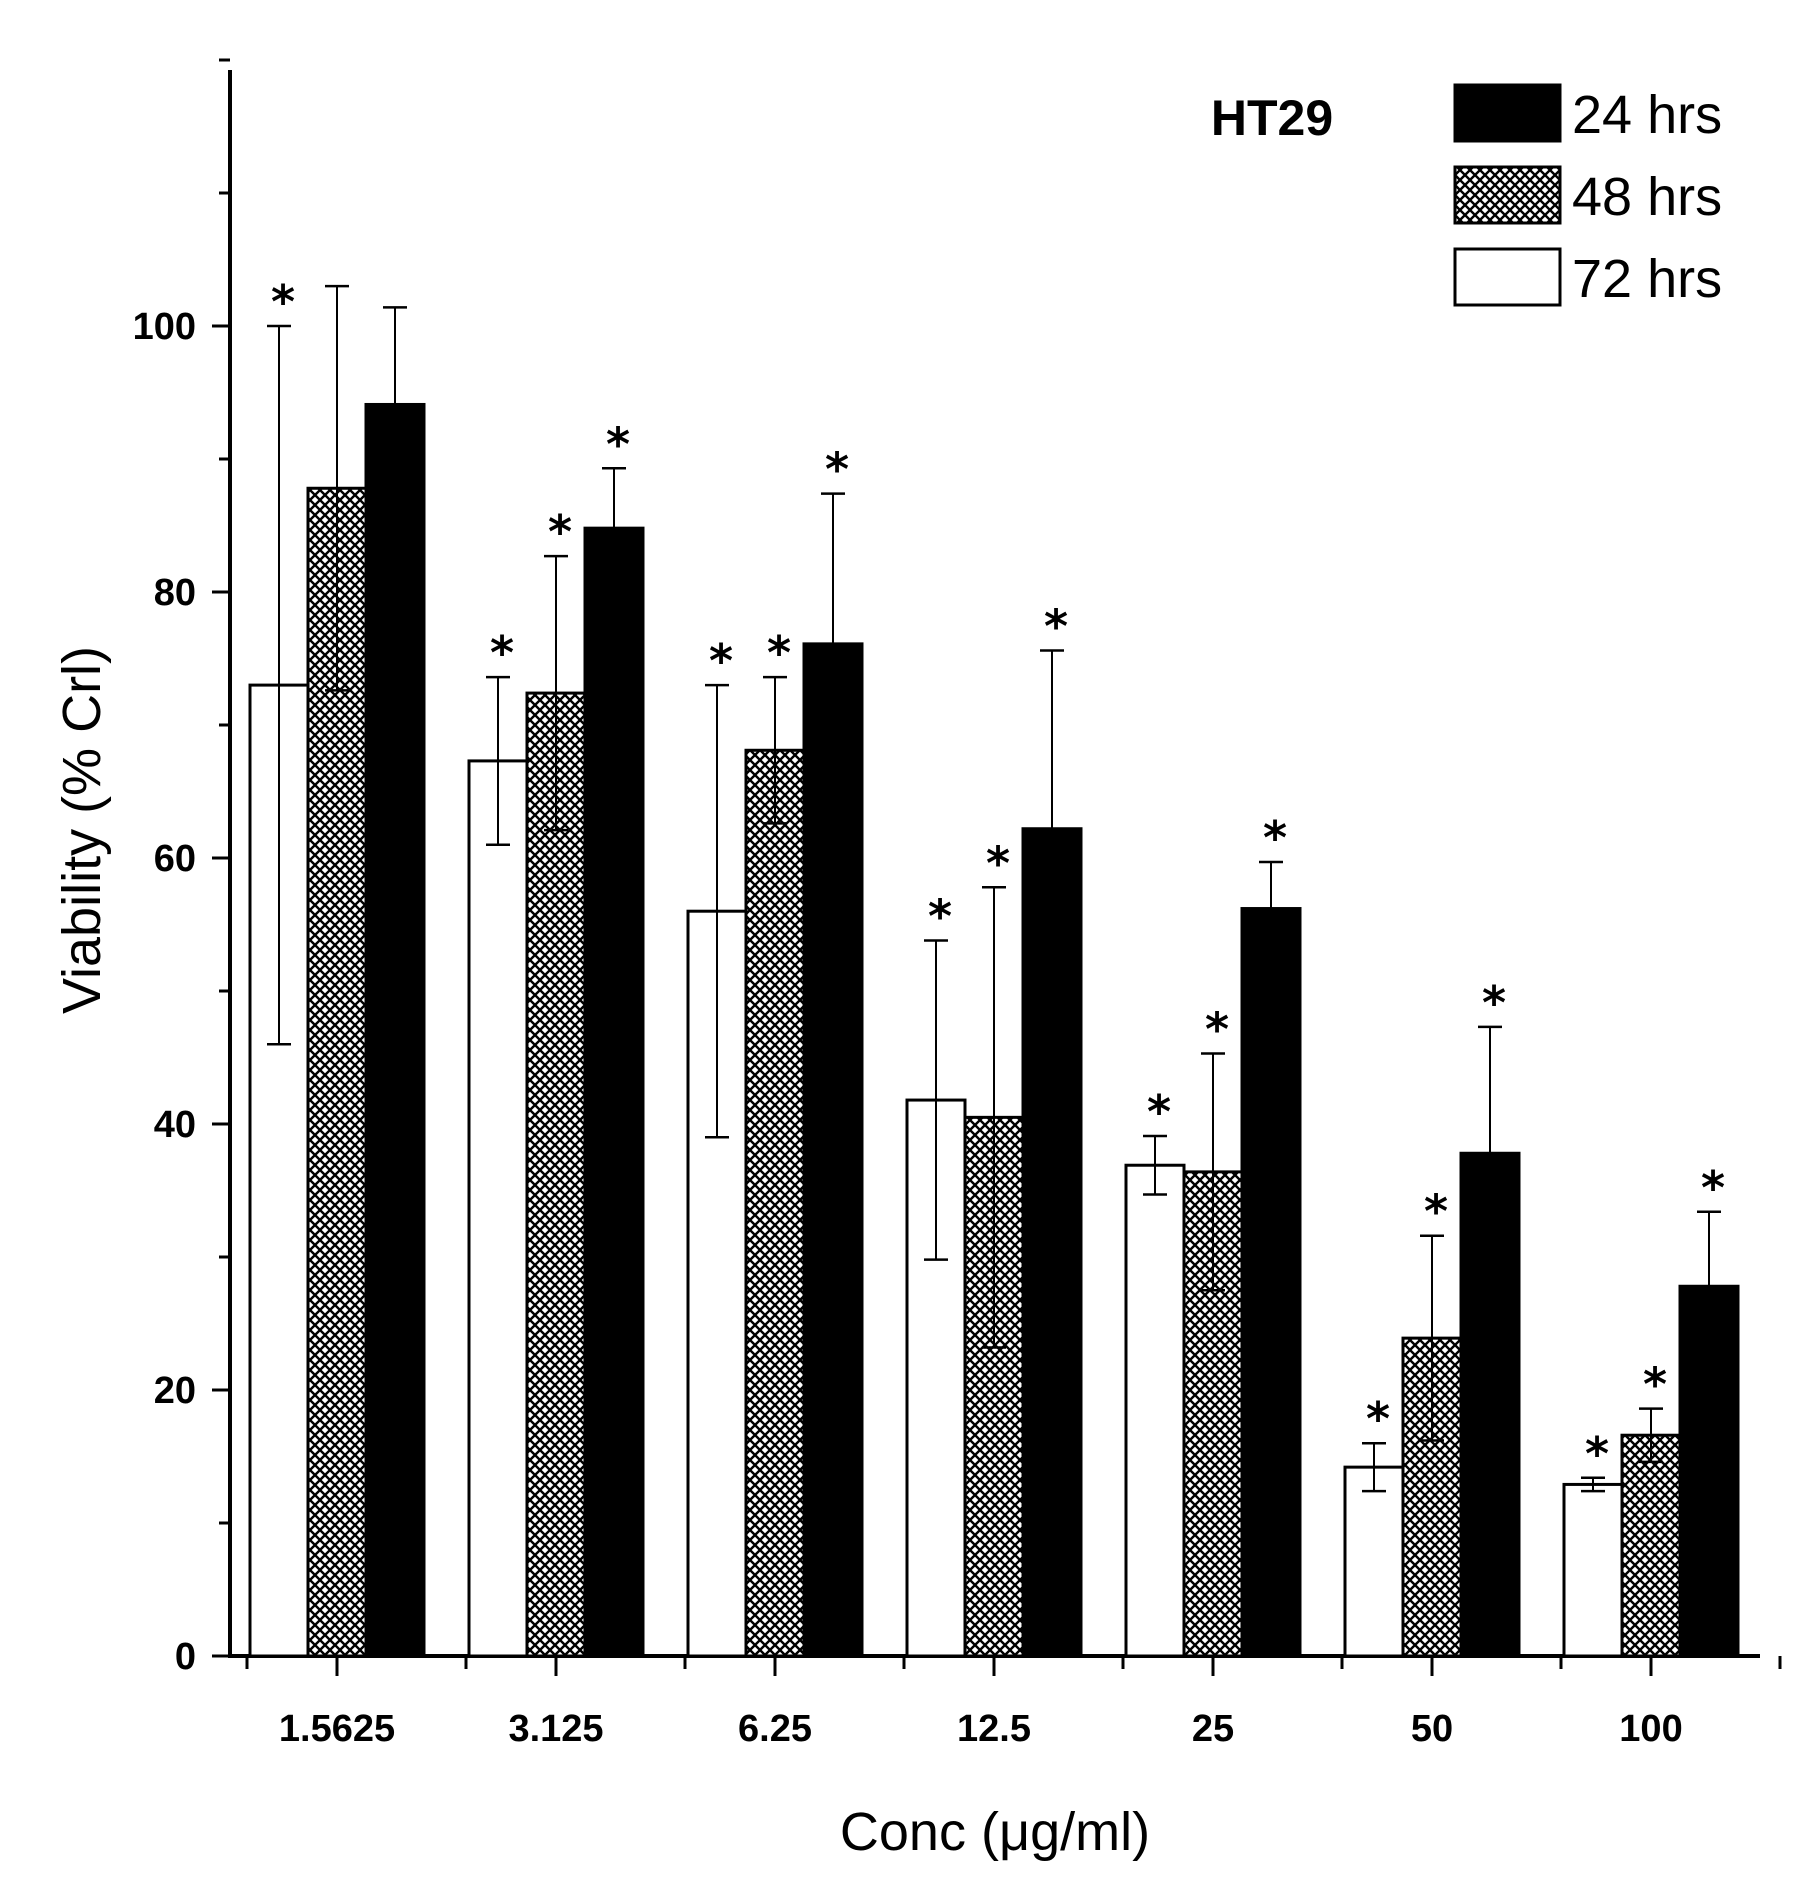 Image resolution: width=1813 pixels, height=1898 pixels. Describe the element at coordinates (994, 1729) in the screenshot. I see `x-tick-label: 12.5` at that location.